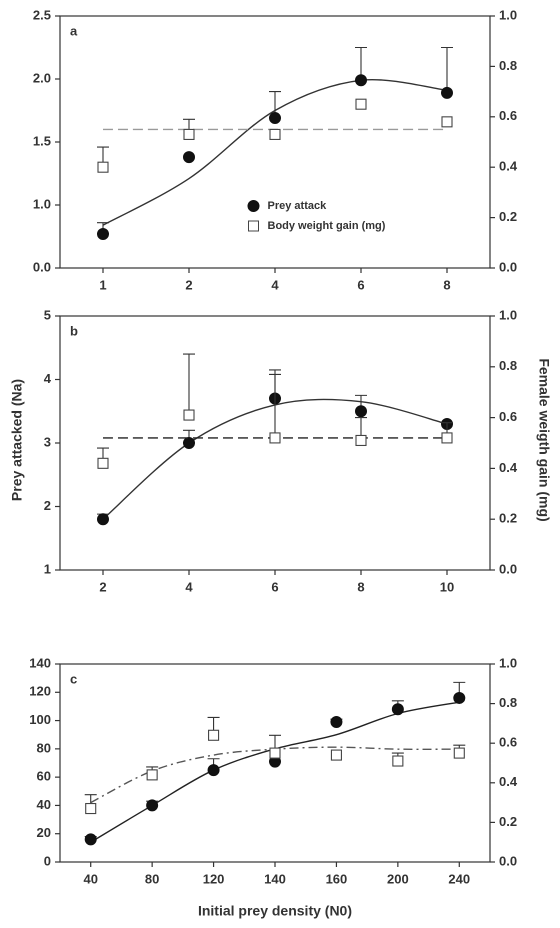  Describe the element at coordinates (337, 878) in the screenshot. I see `x-tick-label: 160` at that location.